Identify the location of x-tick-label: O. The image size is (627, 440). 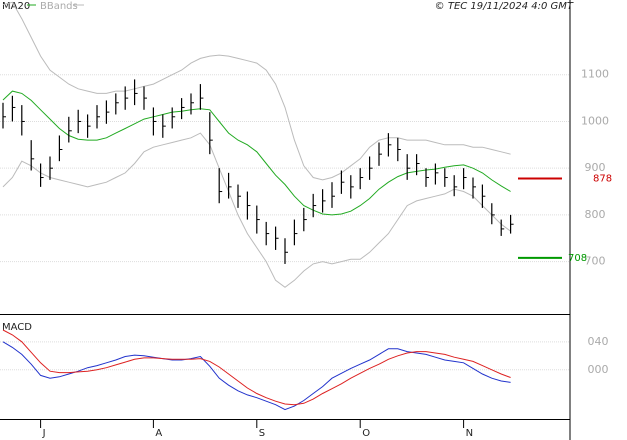
(366, 433).